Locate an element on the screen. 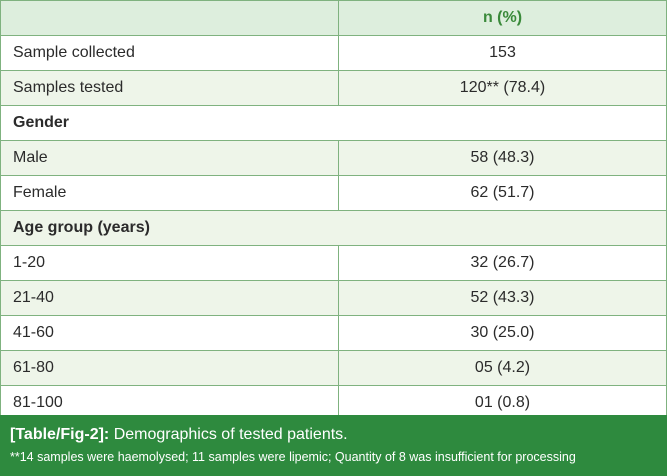 Image resolution: width=670 pixels, height=476 pixels. row-label: Female is located at coordinates (170, 193).